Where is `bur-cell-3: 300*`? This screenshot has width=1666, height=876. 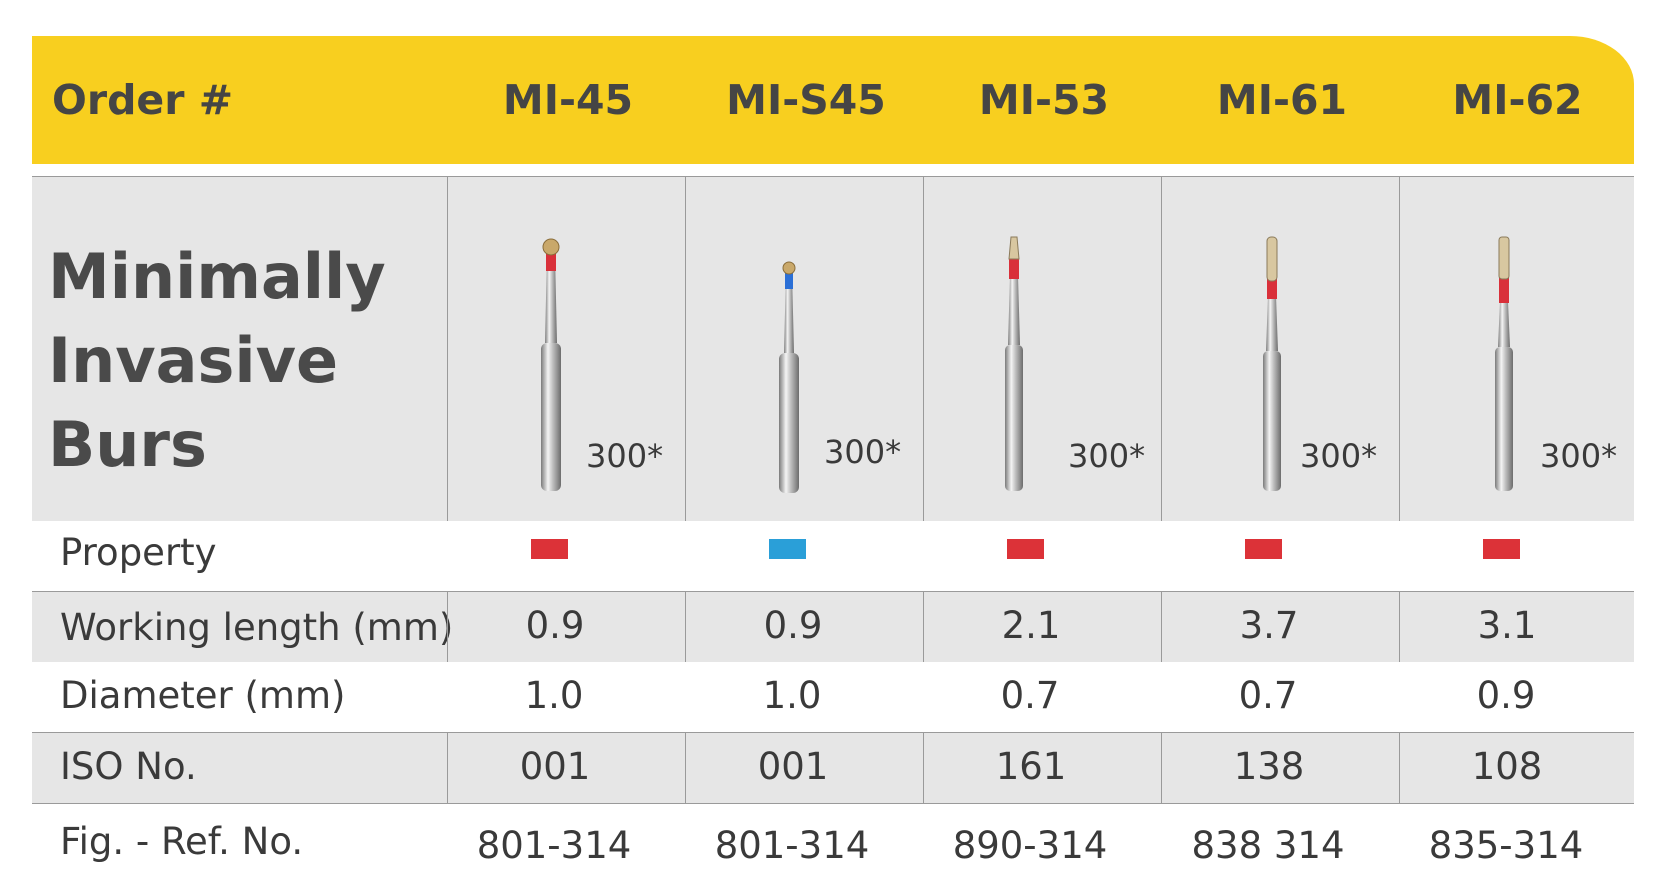 bur-cell-3: 300* is located at coordinates (1042, 349).